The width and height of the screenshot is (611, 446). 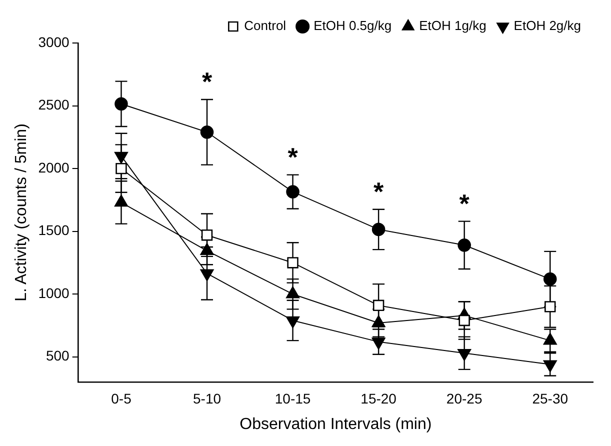 I want to click on legend-label: EtOH 1g/kg, so click(x=452, y=26).